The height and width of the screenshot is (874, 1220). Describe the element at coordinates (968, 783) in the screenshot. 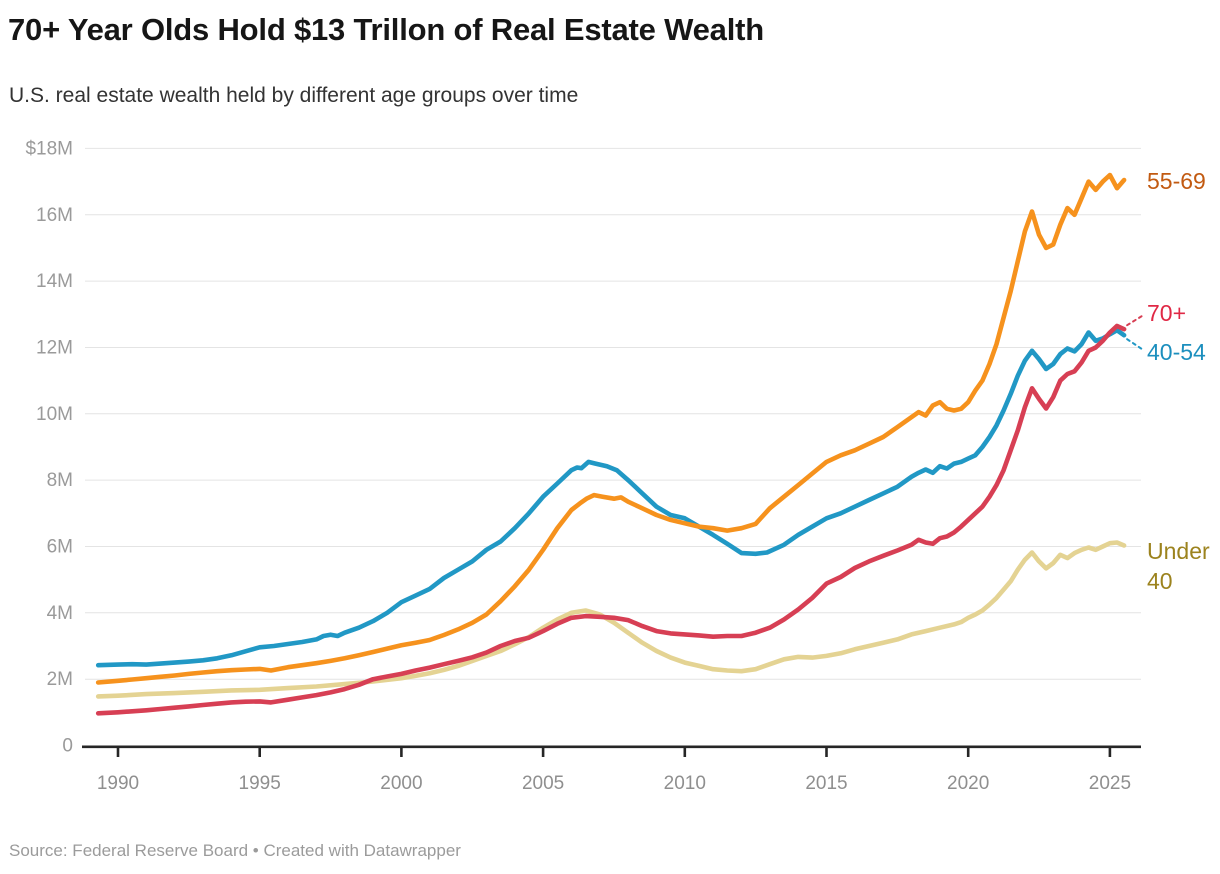

I see `x-axis-label-2020: 2020` at that location.